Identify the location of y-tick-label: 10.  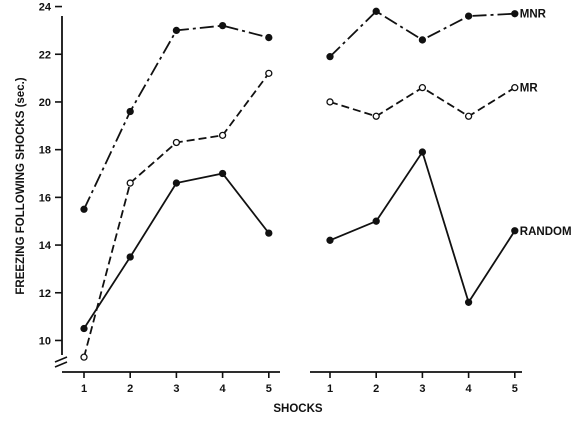
(45, 341).